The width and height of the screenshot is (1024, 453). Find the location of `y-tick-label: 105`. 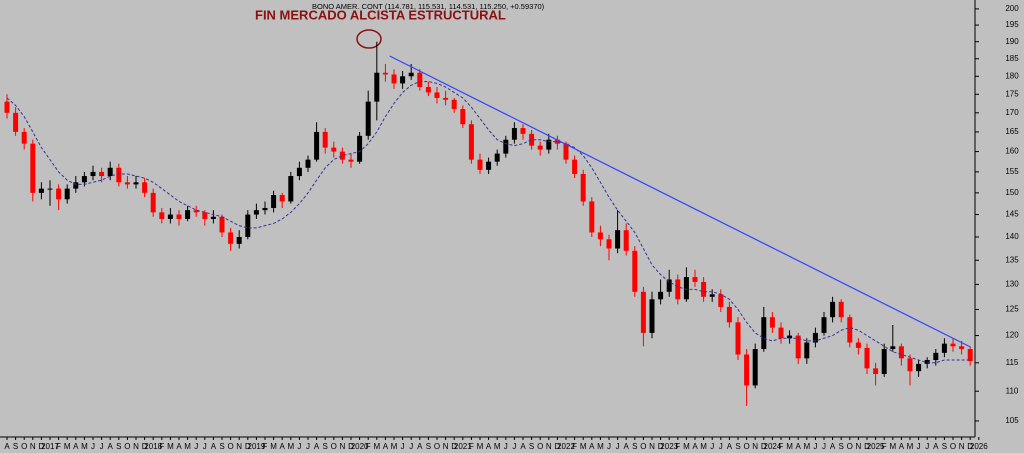

y-tick-label: 105 is located at coordinates (1012, 420).